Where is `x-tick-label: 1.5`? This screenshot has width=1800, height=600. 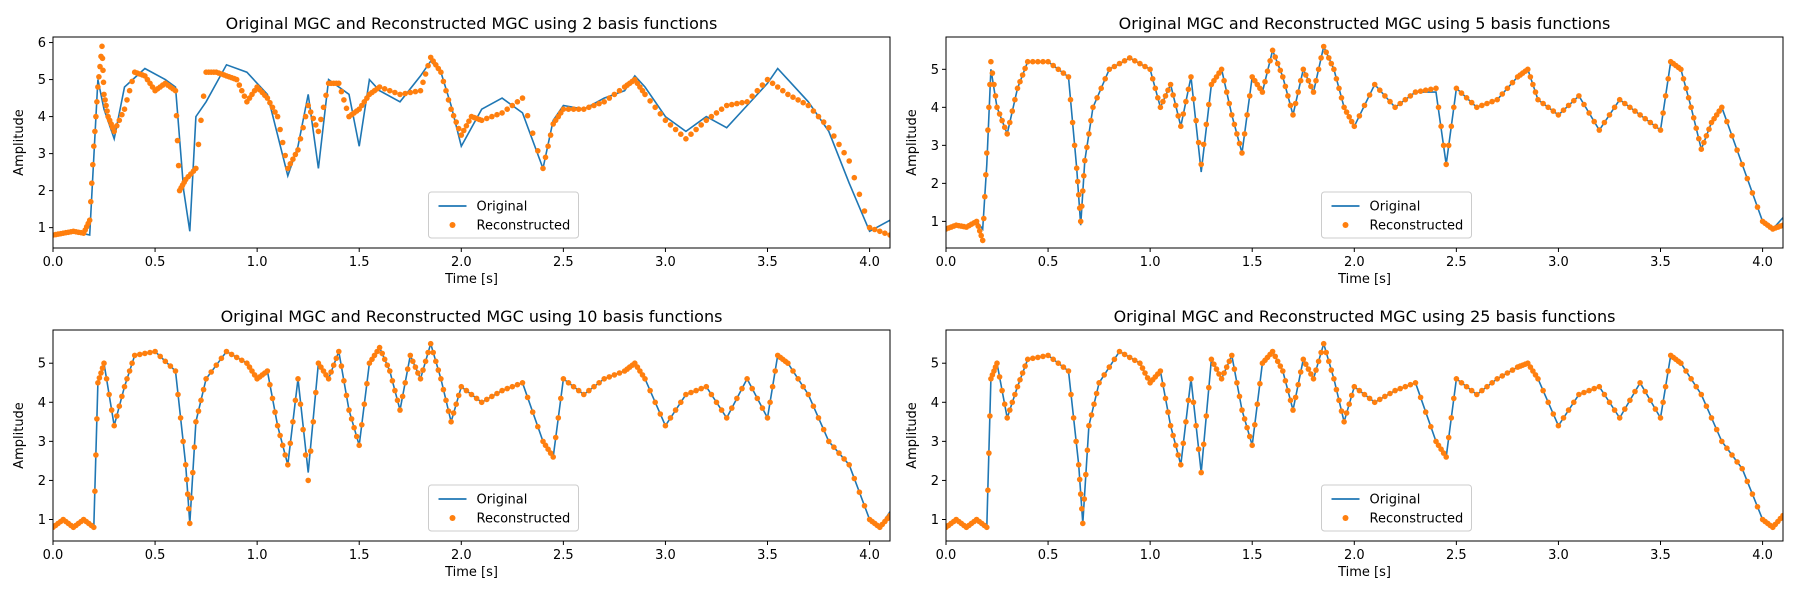
x-tick-label: 1.5 is located at coordinates (359, 262).